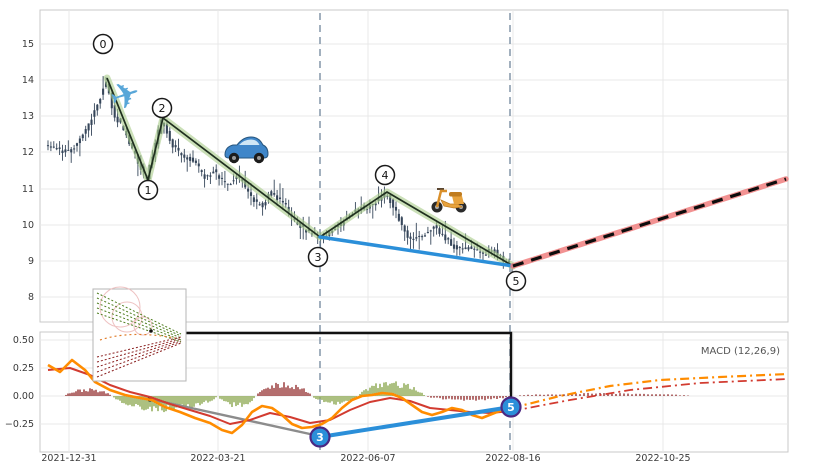 The image size is (828, 471). I want to click on wave-node-label: 3, so click(318, 257).